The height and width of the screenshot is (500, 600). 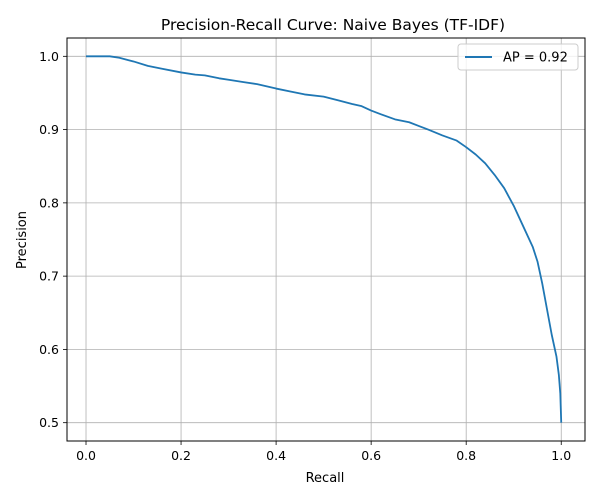 What do you see at coordinates (49, 202) in the screenshot?
I see `y-tick-label: 0.8` at bounding box center [49, 202].